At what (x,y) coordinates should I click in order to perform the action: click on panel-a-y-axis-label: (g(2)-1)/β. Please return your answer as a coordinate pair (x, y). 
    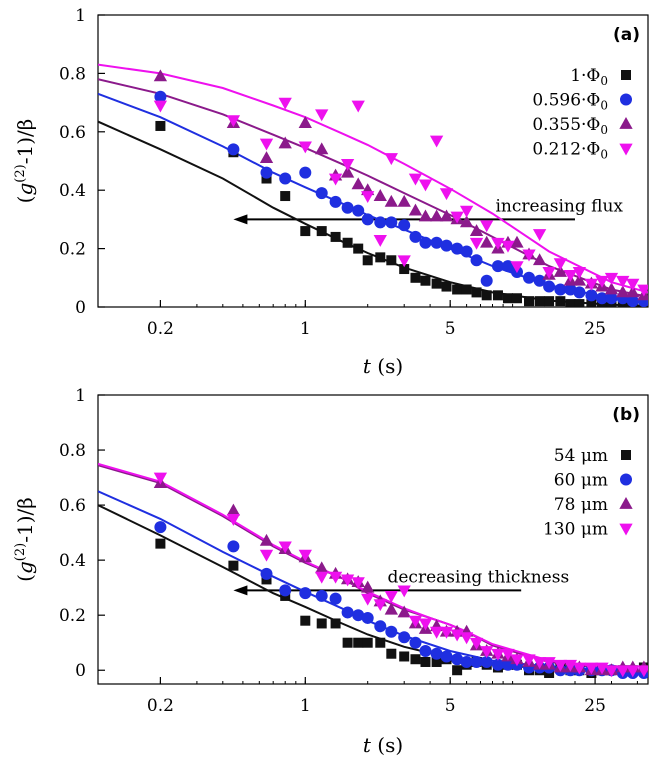
    Looking at the image, I should click on (25, 161).